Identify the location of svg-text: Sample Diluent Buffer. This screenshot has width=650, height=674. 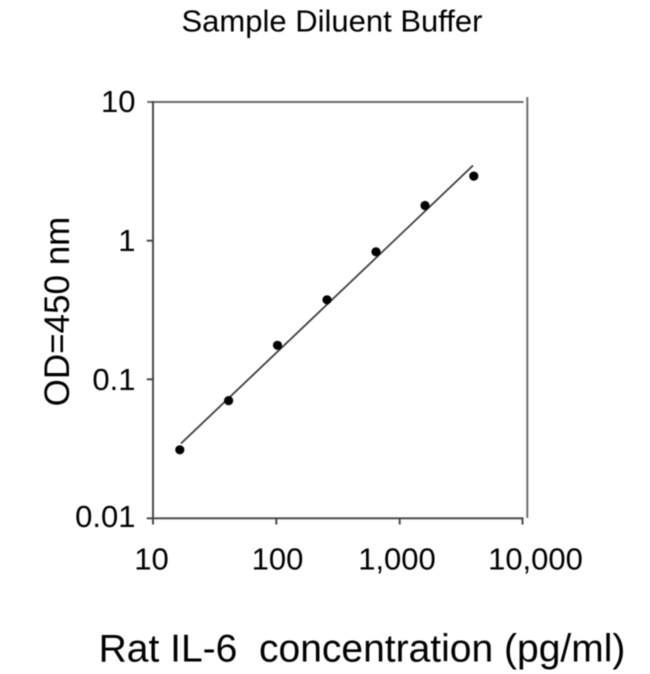
(332, 21).